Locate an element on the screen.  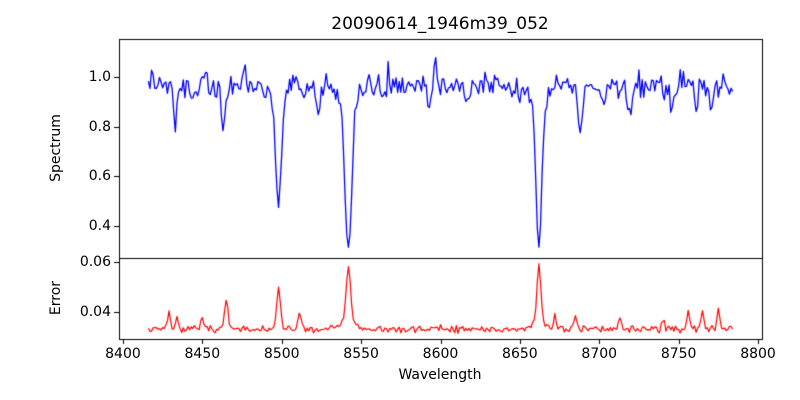
error-y-tick-label: 0.04 is located at coordinates (95, 311).